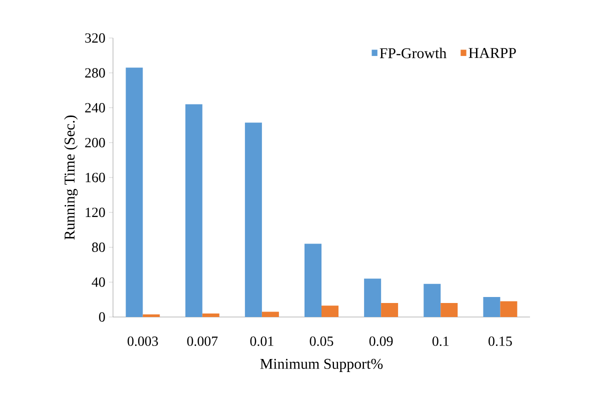 This screenshot has width=604, height=416. I want to click on y-tick-label: 320, so click(95, 38).